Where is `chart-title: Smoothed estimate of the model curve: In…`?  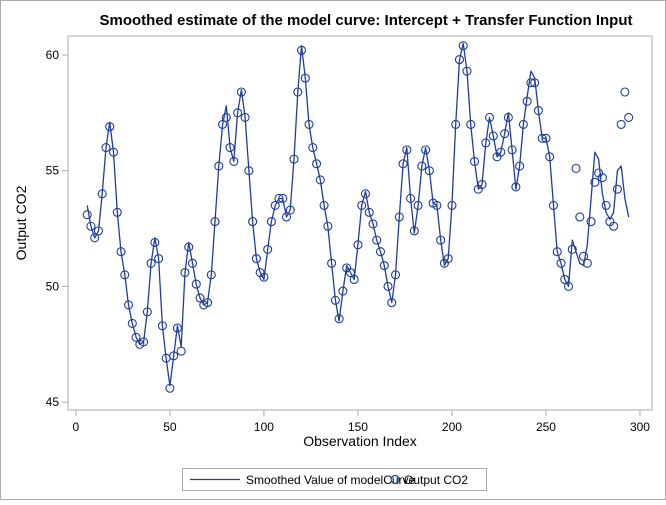 chart-title: Smoothed estimate of the model curve: In… is located at coordinates (366, 20).